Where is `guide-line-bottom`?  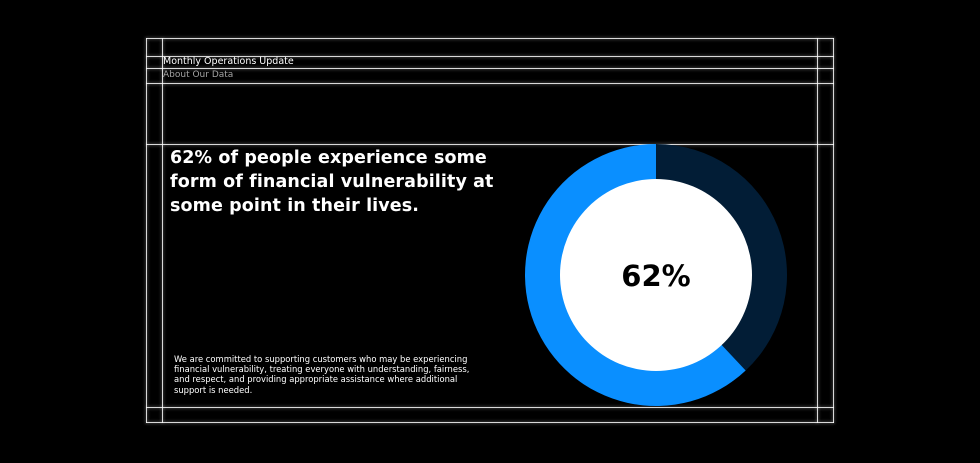
guide-line-bottom is located at coordinates (490, 422).